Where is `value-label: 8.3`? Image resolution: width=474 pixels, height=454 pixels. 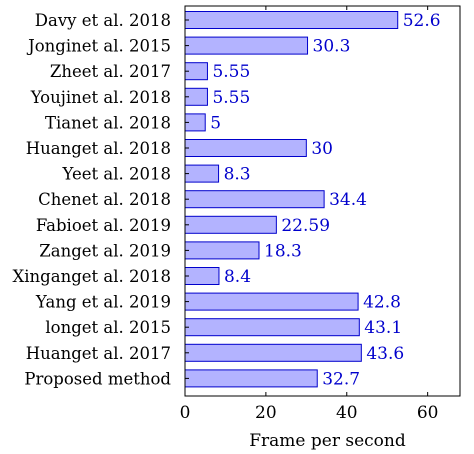
value-label: 8.3 is located at coordinates (237, 175).